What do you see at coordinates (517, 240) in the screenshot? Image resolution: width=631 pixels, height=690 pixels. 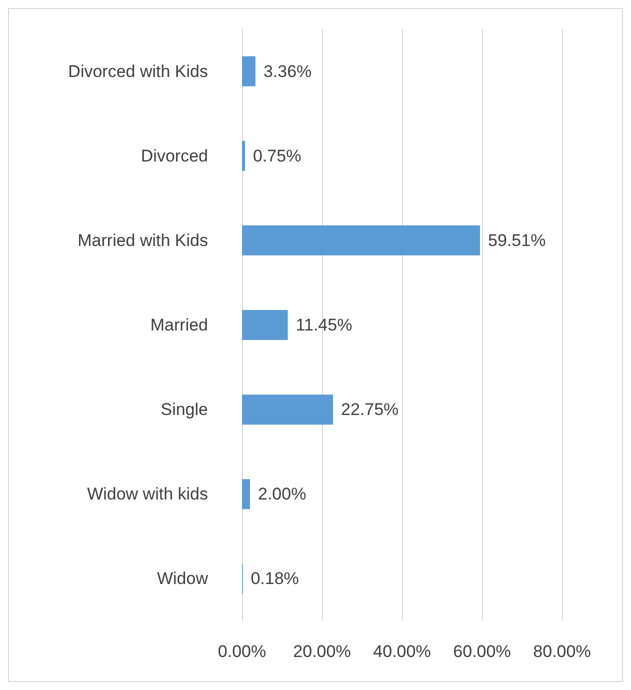 I see `data-label: 59.51%` at bounding box center [517, 240].